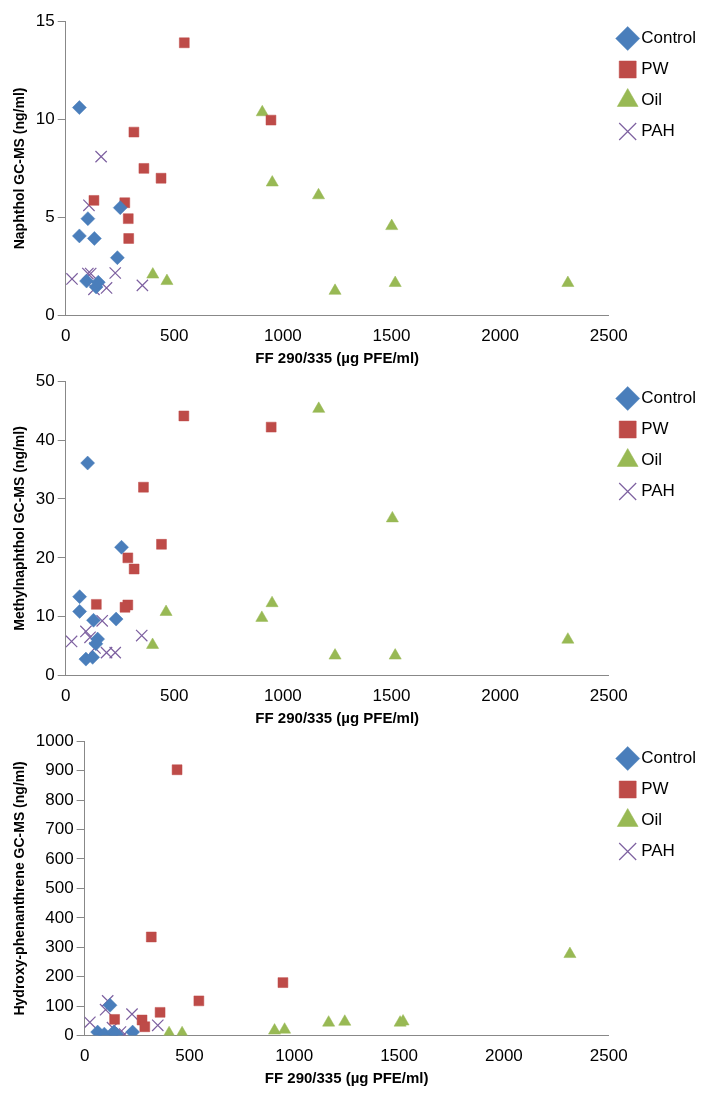 Image resolution: width=718 pixels, height=1102 pixels. What do you see at coordinates (59, 888) in the screenshot?
I see `y-tick-label: 500` at bounding box center [59, 888].